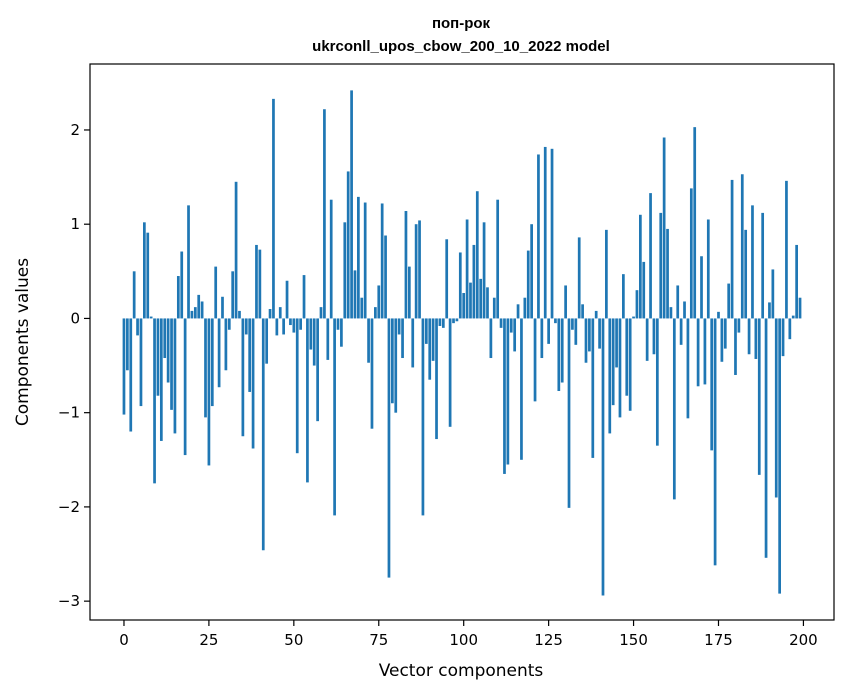 Image resolution: width=847 pixels, height=696 pixels. I want to click on x-tick-label: 25, so click(208, 640).